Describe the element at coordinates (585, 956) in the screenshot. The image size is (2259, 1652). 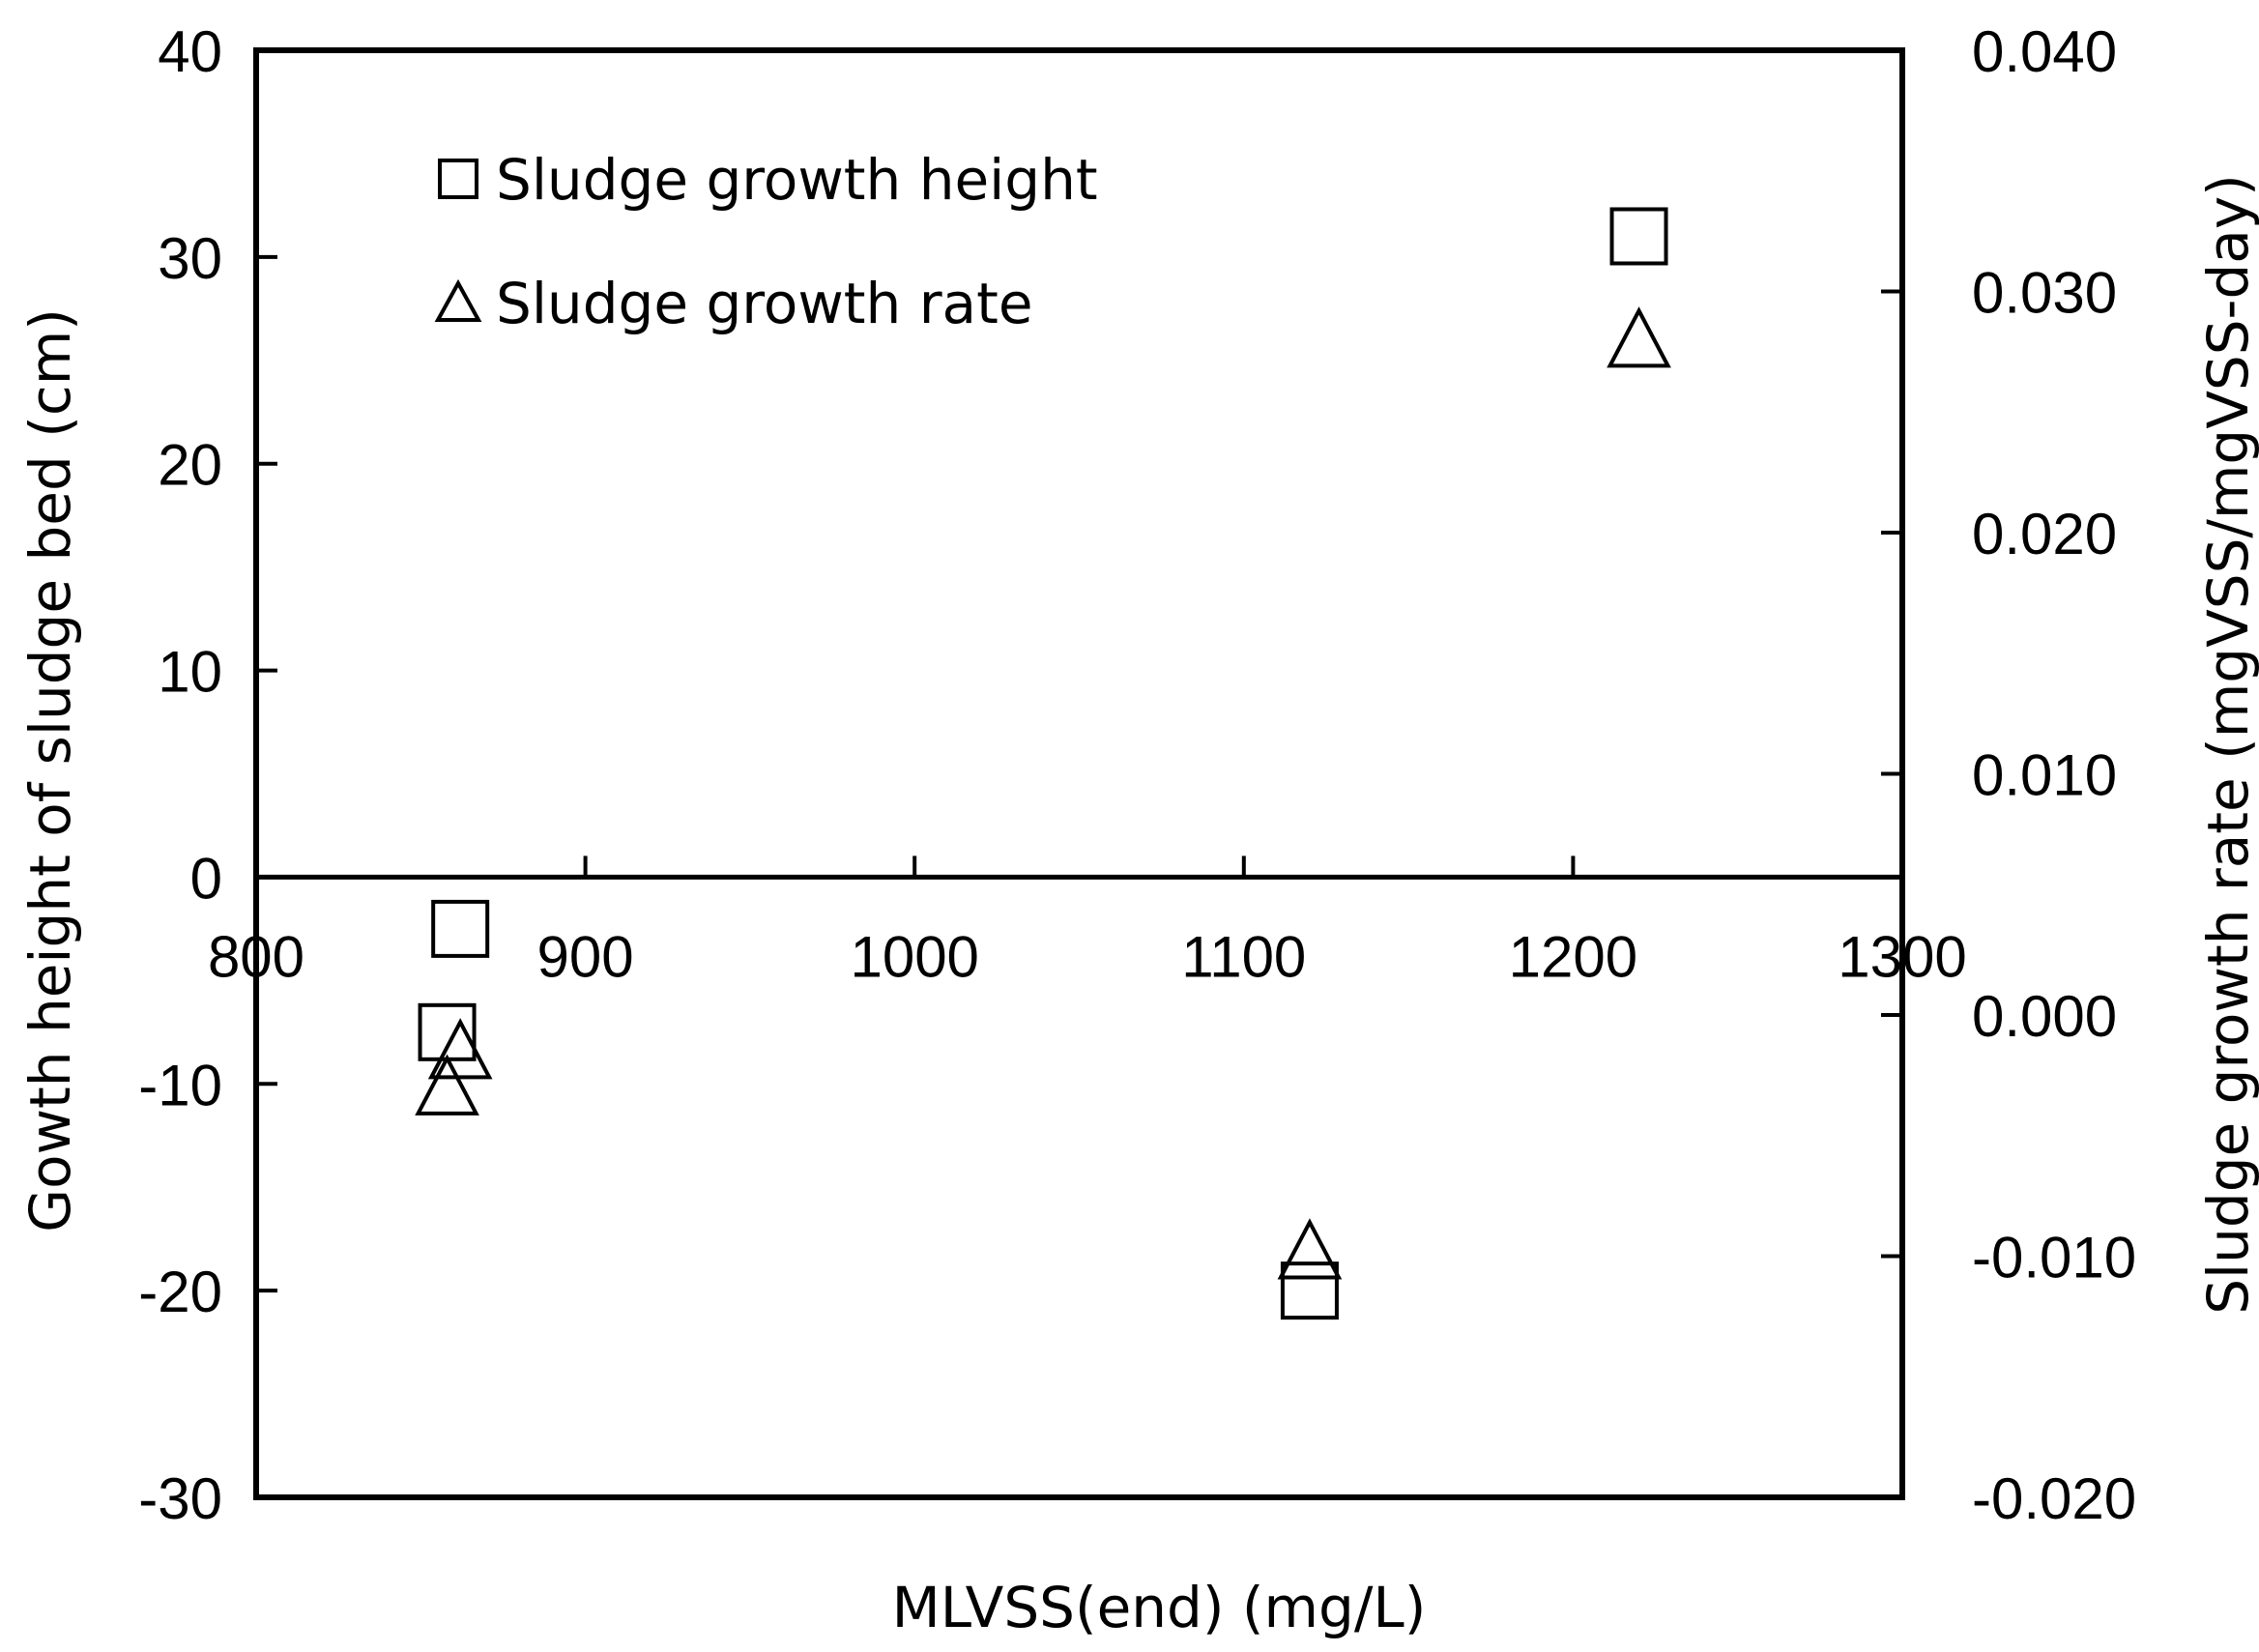
I see `x-tick-label: 900` at that location.